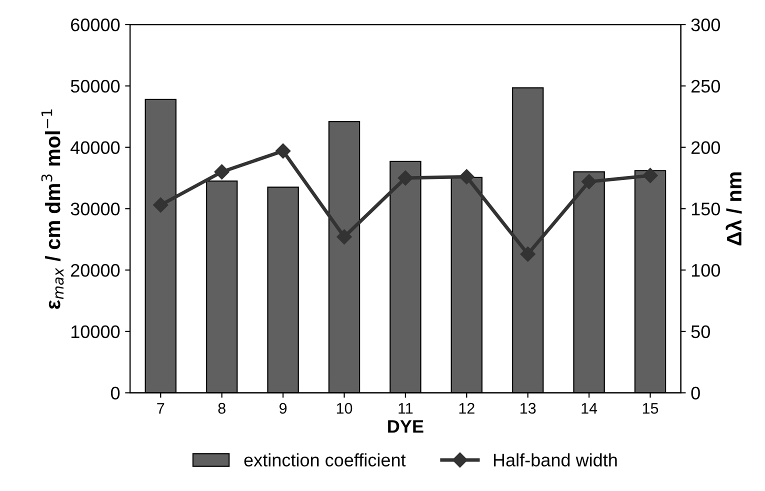 The height and width of the screenshot is (491, 765). What do you see at coordinates (700, 331) in the screenshot?
I see `y2-tick-label: 50` at bounding box center [700, 331].